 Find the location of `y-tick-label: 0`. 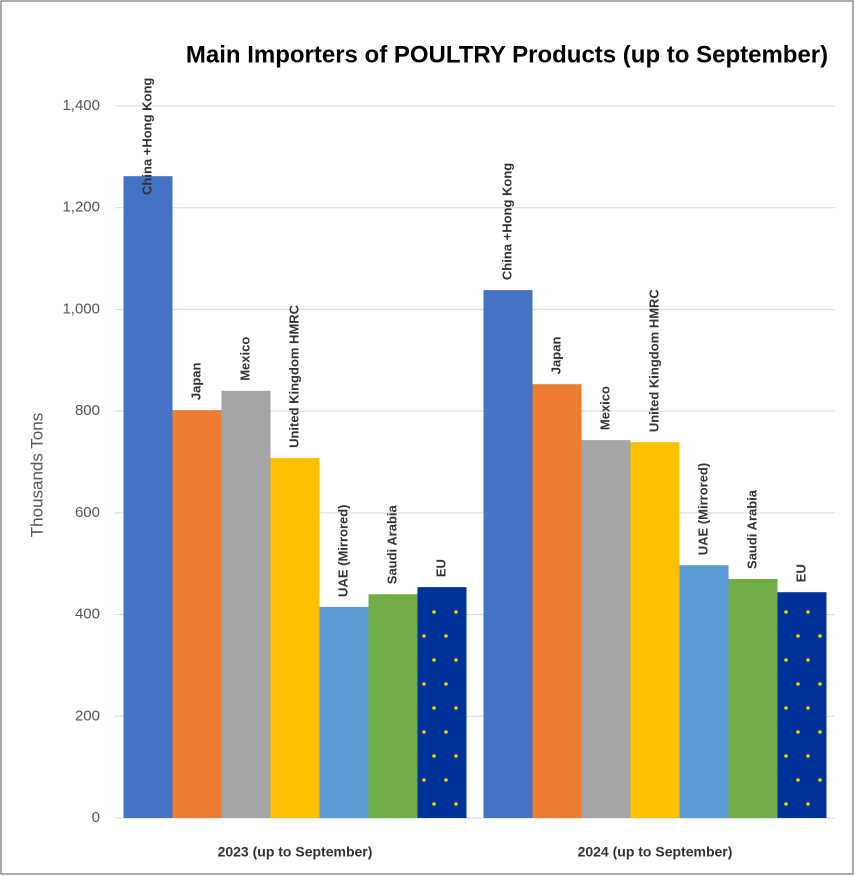

y-tick-label: 0 is located at coordinates (96, 817).